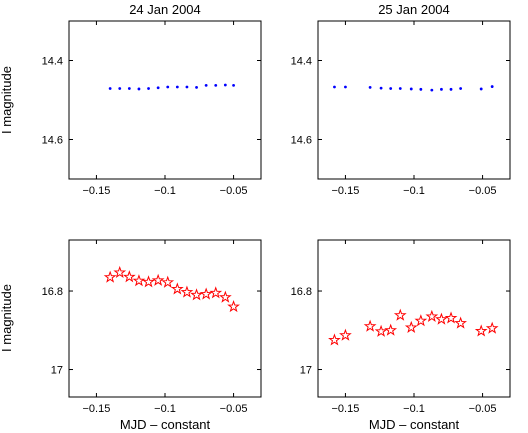  I want to click on panel-title: 24 Jan 2004, so click(165, 9).